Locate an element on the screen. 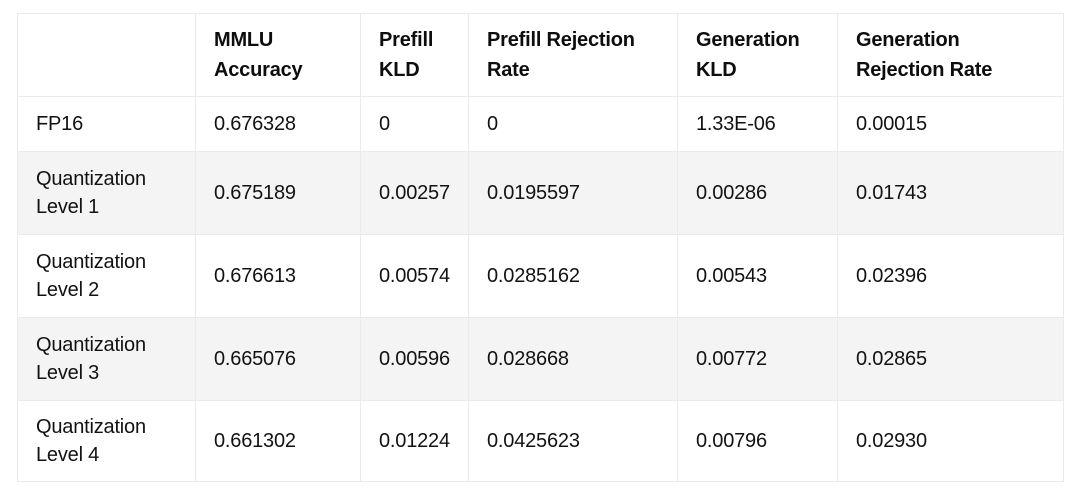 The width and height of the screenshot is (1080, 498). col-header-prefill-kld: Prefill KLD is located at coordinates (414, 55).